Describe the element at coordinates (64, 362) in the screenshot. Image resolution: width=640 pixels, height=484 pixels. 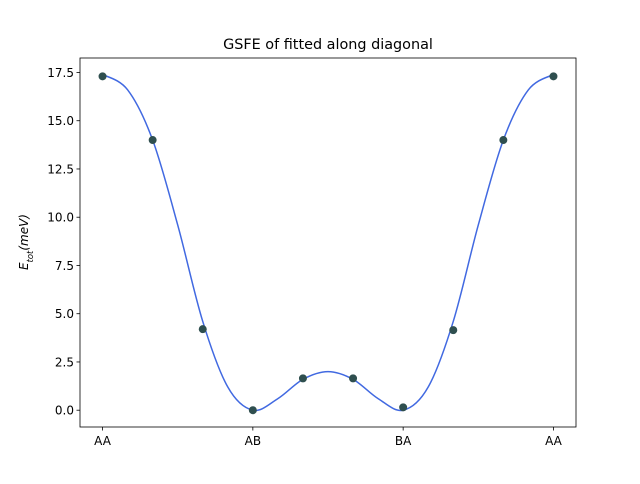
I see `y-tick-label: 2.5` at that location.